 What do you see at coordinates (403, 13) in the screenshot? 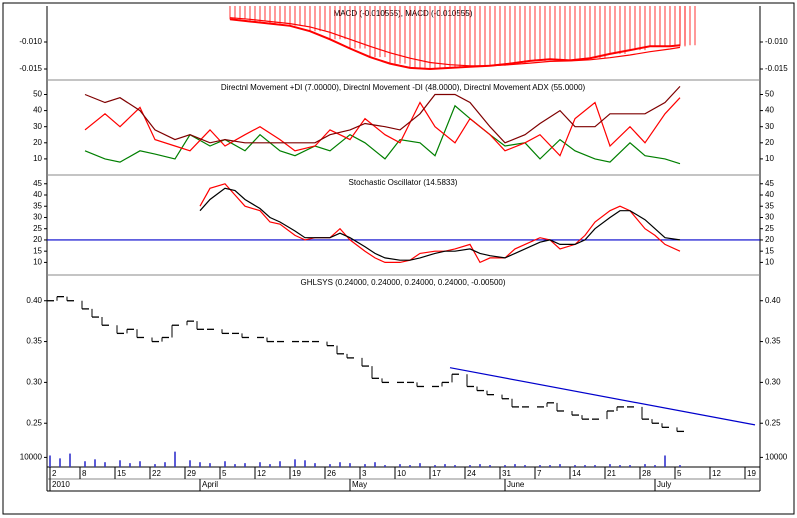
I see `panel-title: MACD (-0.010555), MACD (-0.010555)` at bounding box center [403, 13].